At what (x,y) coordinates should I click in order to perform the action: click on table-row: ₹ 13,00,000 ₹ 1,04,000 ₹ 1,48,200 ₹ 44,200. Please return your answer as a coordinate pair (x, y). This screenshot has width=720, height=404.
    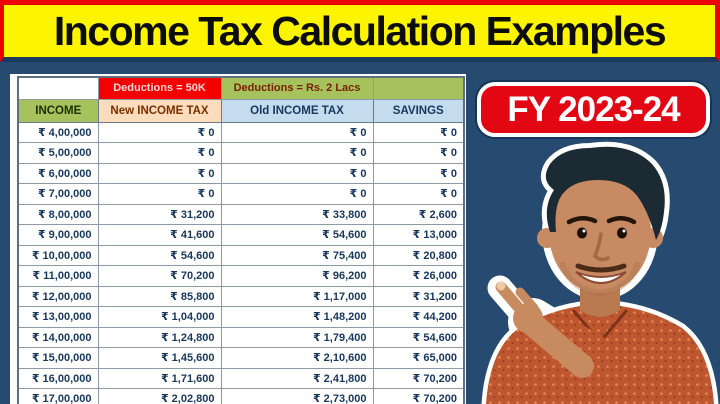
    Looking at the image, I should click on (241, 317).